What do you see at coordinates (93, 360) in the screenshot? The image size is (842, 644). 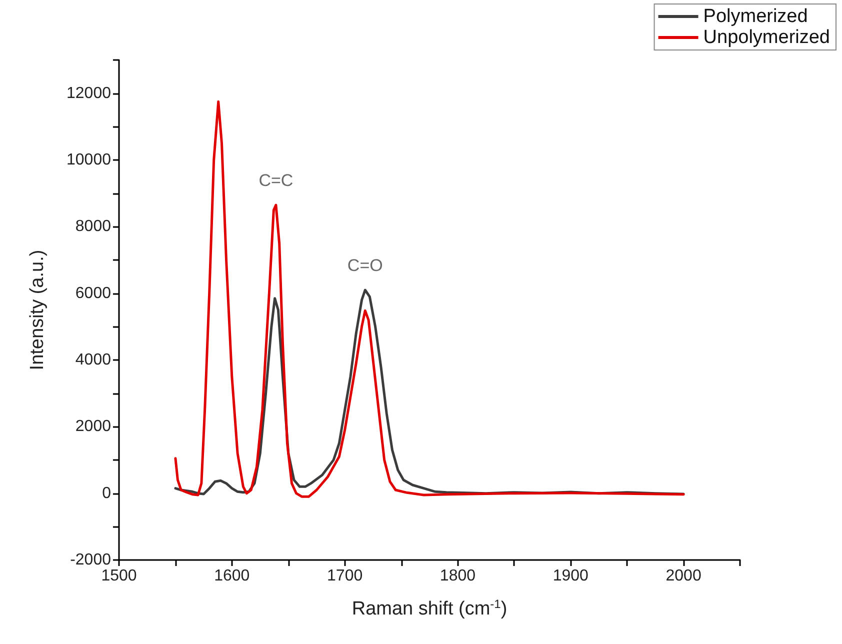 I see `y-tick-label: 4000` at bounding box center [93, 360].